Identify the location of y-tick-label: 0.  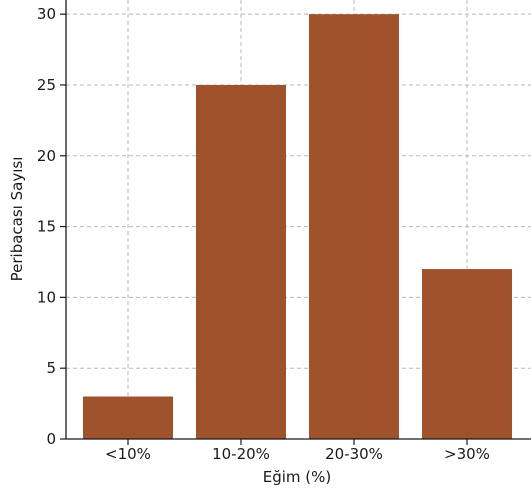
(51, 439).